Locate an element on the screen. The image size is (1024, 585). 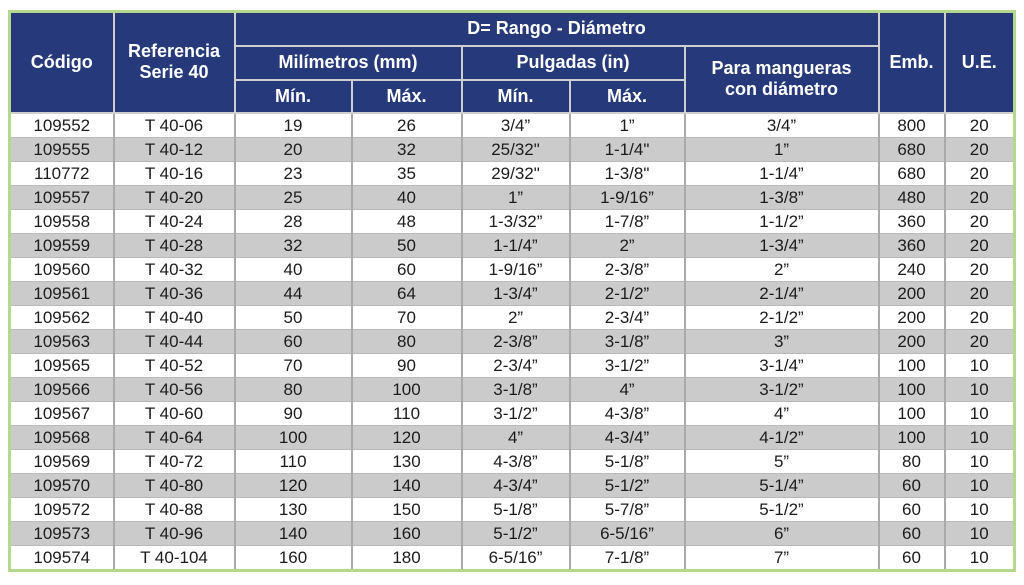
table-cell: 180 is located at coordinates (406, 557).